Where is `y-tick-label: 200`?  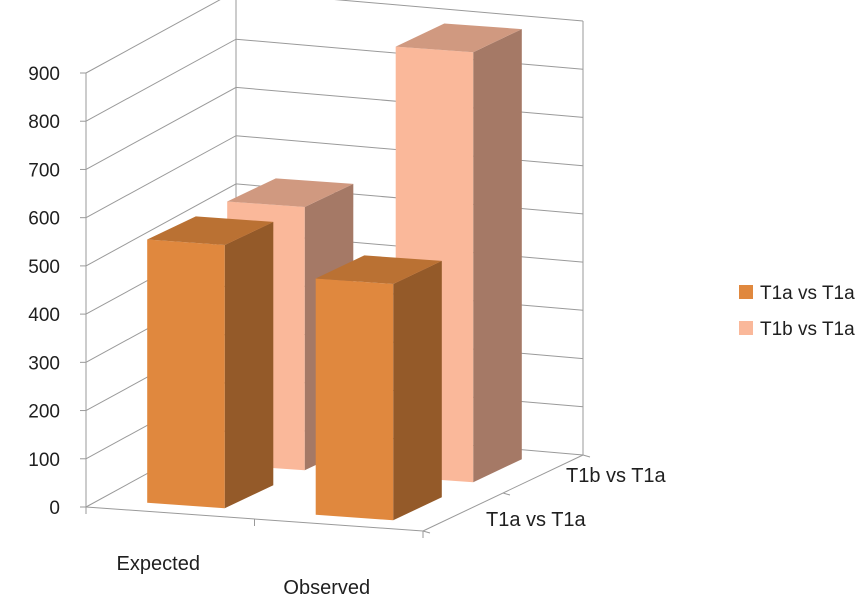 y-tick-label: 200 is located at coordinates (44, 412).